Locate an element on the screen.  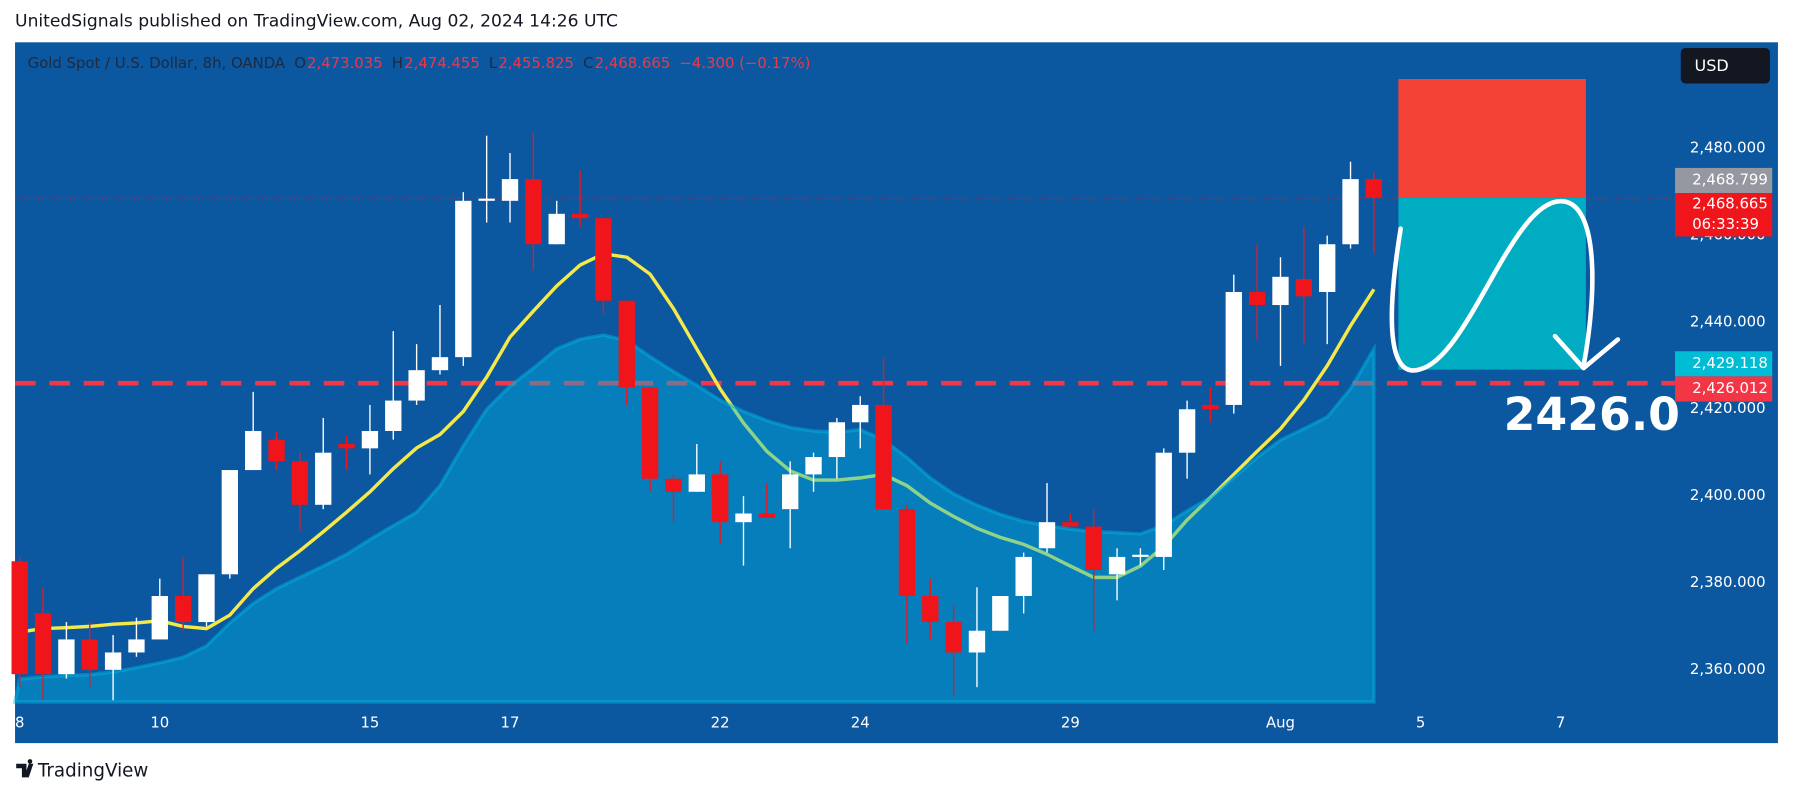
x-tick-label: 8 is located at coordinates (19, 723).